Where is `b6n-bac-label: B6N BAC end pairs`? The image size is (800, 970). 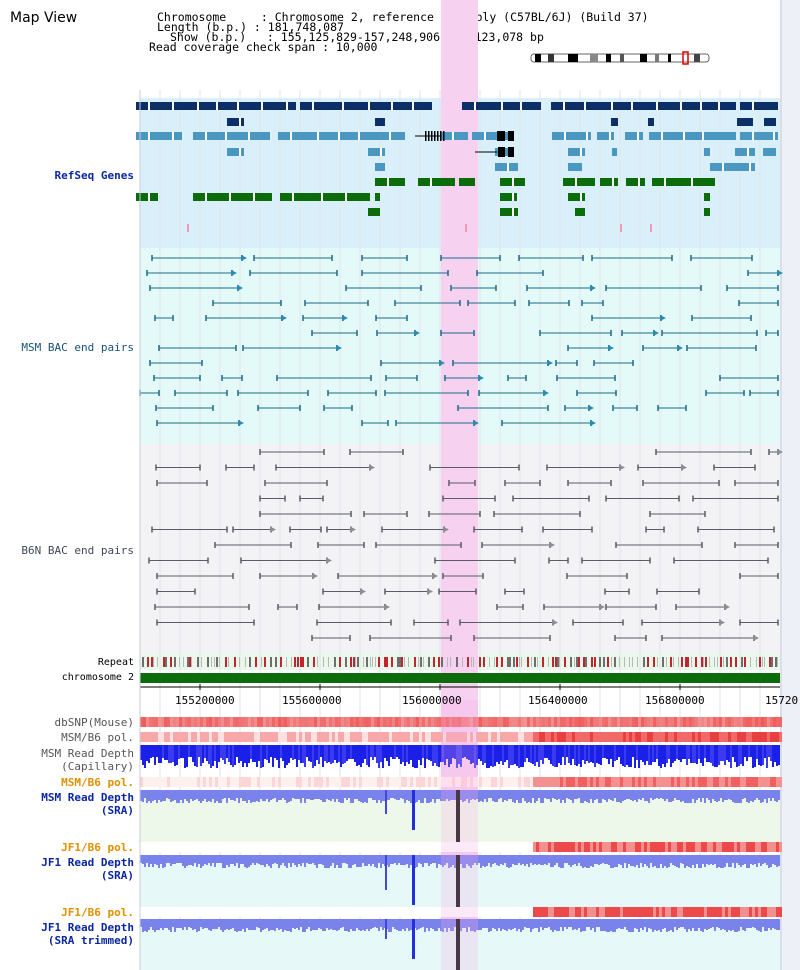
b6n-bac-label: B6N BAC end pairs is located at coordinates (77, 550).